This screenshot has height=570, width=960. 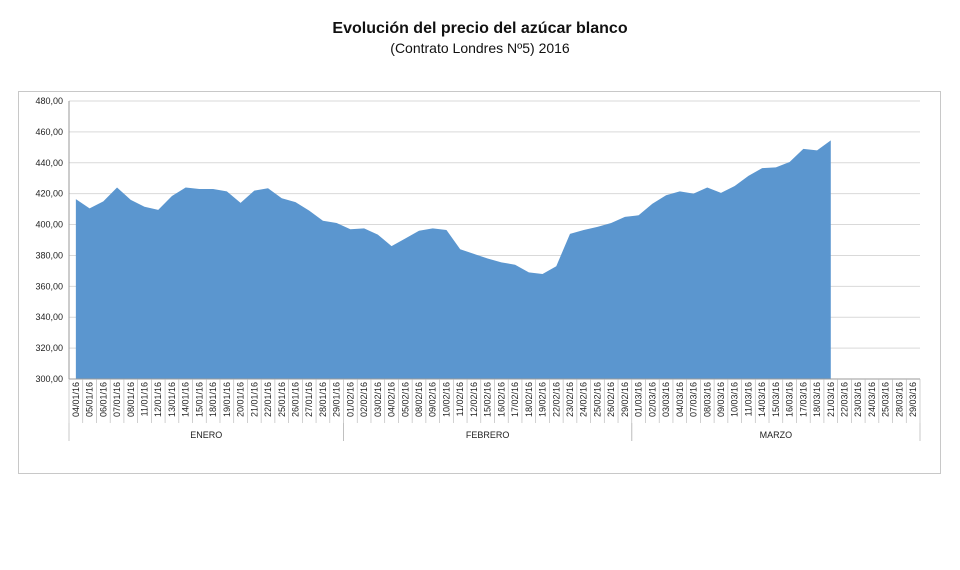 What do you see at coordinates (584, 399) in the screenshot?
I see `x-tick-label: 24/02/16` at bounding box center [584, 399].